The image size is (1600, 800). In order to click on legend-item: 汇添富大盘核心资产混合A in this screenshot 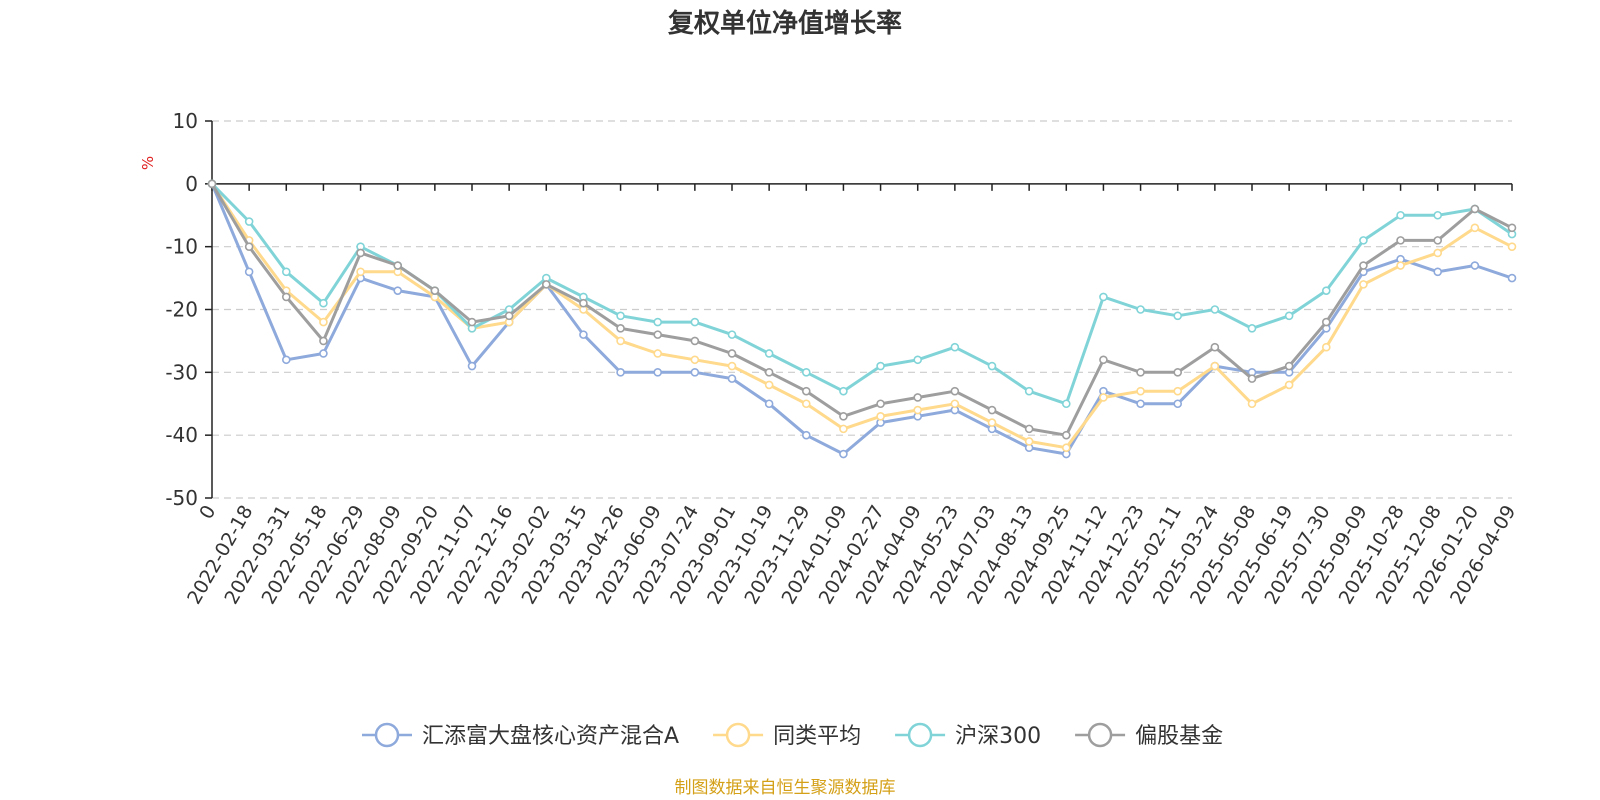, I will do `click(520, 735)`.